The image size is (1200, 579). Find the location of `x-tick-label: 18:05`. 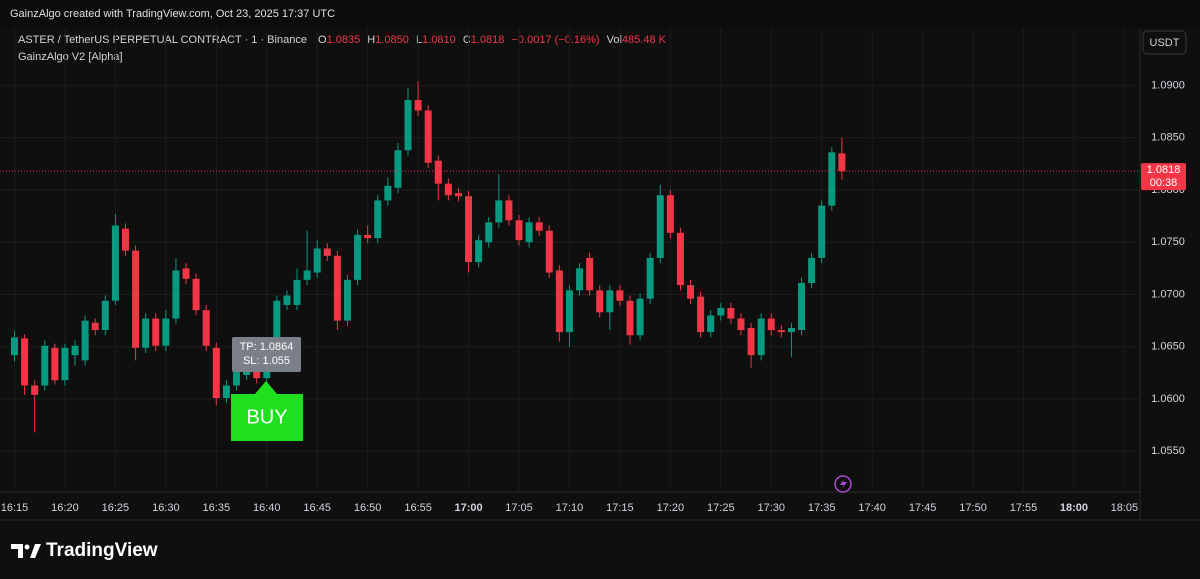

x-tick-label: 18:05 is located at coordinates (1125, 508).